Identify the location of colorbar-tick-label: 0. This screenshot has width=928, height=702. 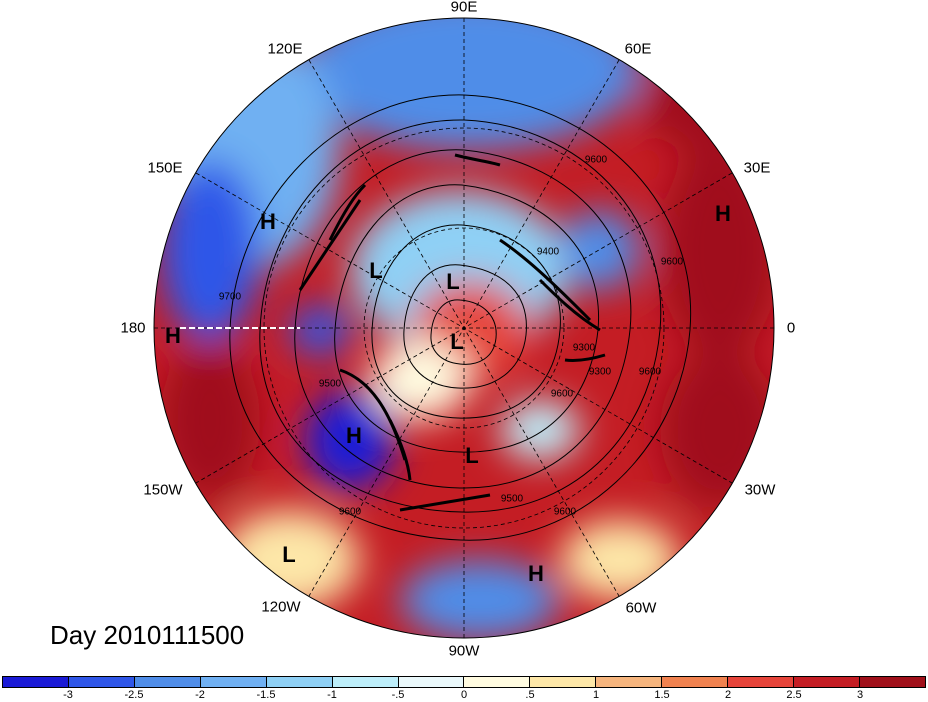
(464, 695).